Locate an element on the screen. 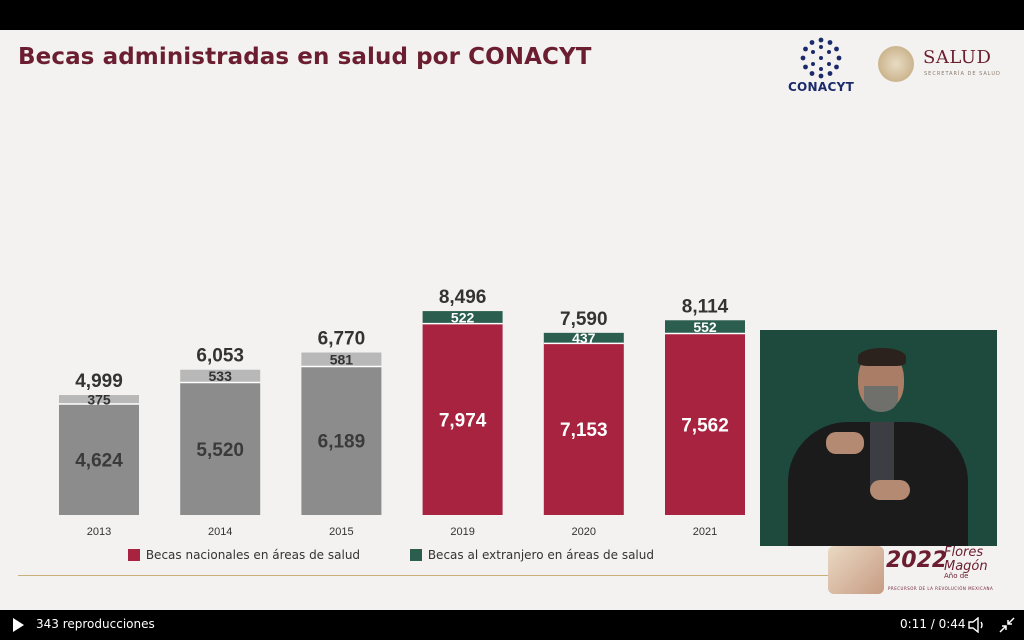  bar-nacionales-2019 is located at coordinates (462, 419).